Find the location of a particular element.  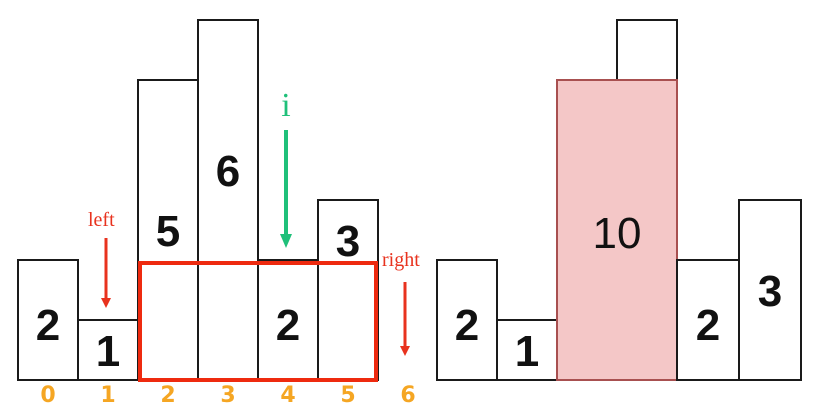

index-label-1: 1 is located at coordinates (107, 394).